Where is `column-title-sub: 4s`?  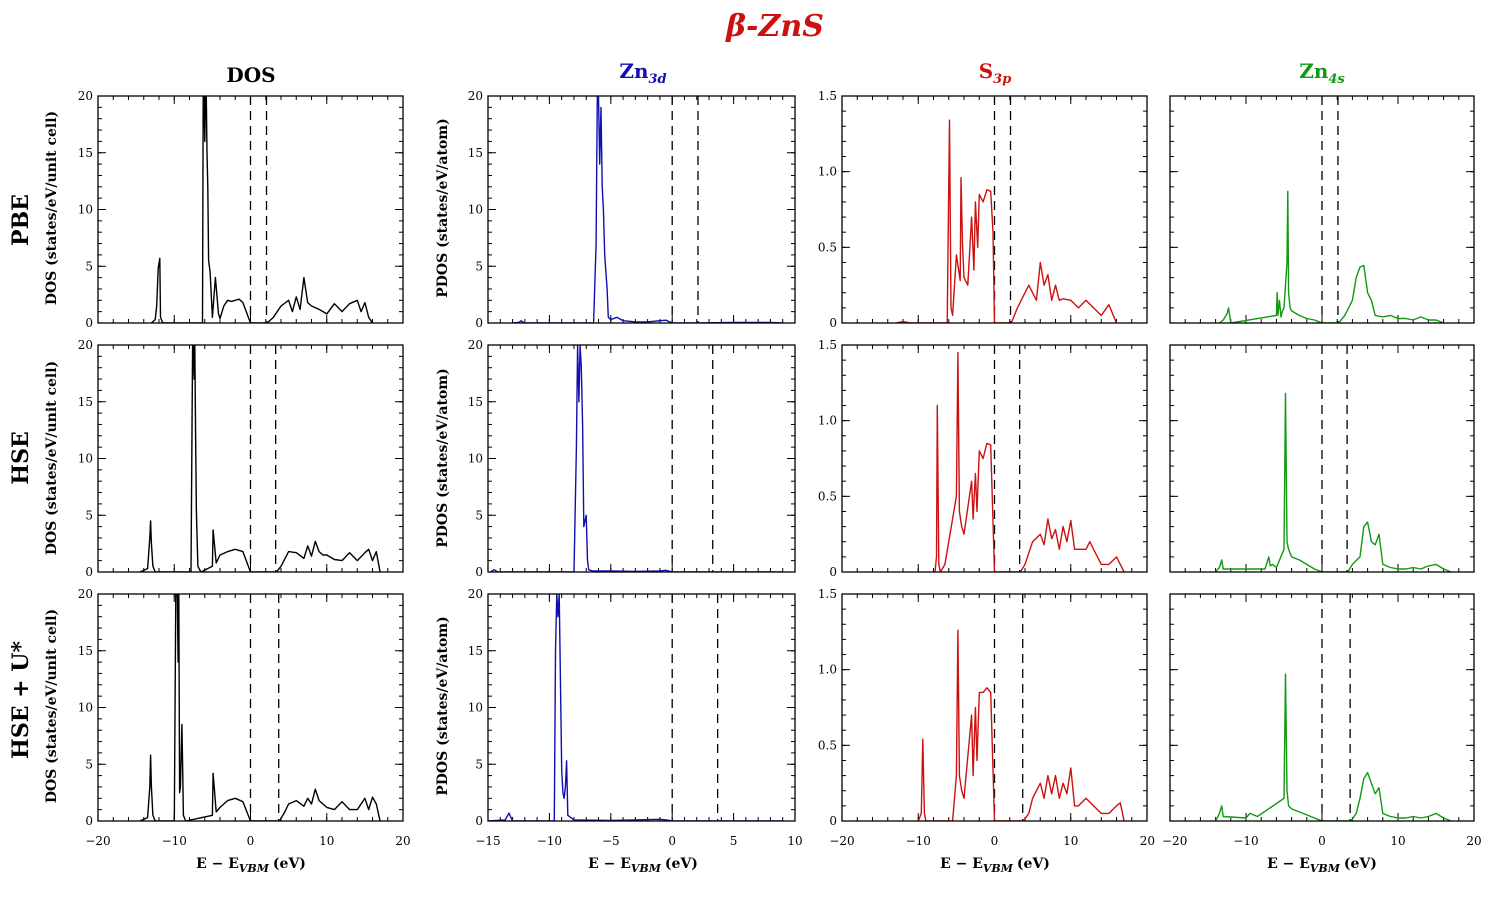
column-title-sub: 4s is located at coordinates (1336, 79).